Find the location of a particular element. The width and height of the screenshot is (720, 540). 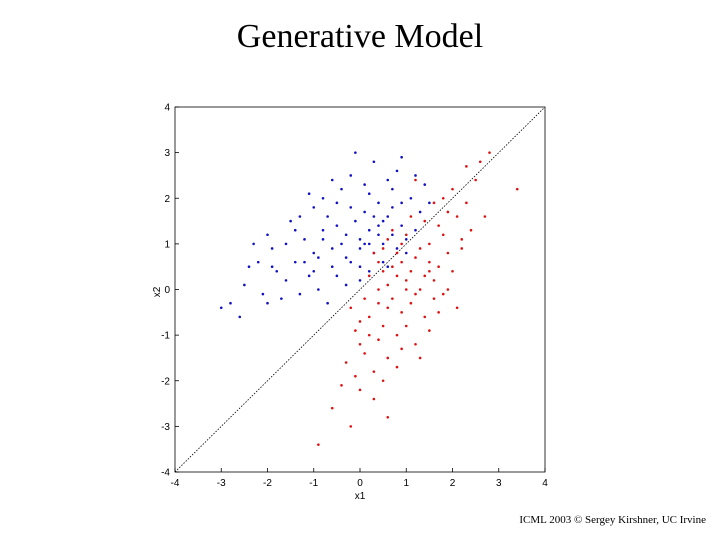

y-tick-label: 1 is located at coordinates (167, 244).